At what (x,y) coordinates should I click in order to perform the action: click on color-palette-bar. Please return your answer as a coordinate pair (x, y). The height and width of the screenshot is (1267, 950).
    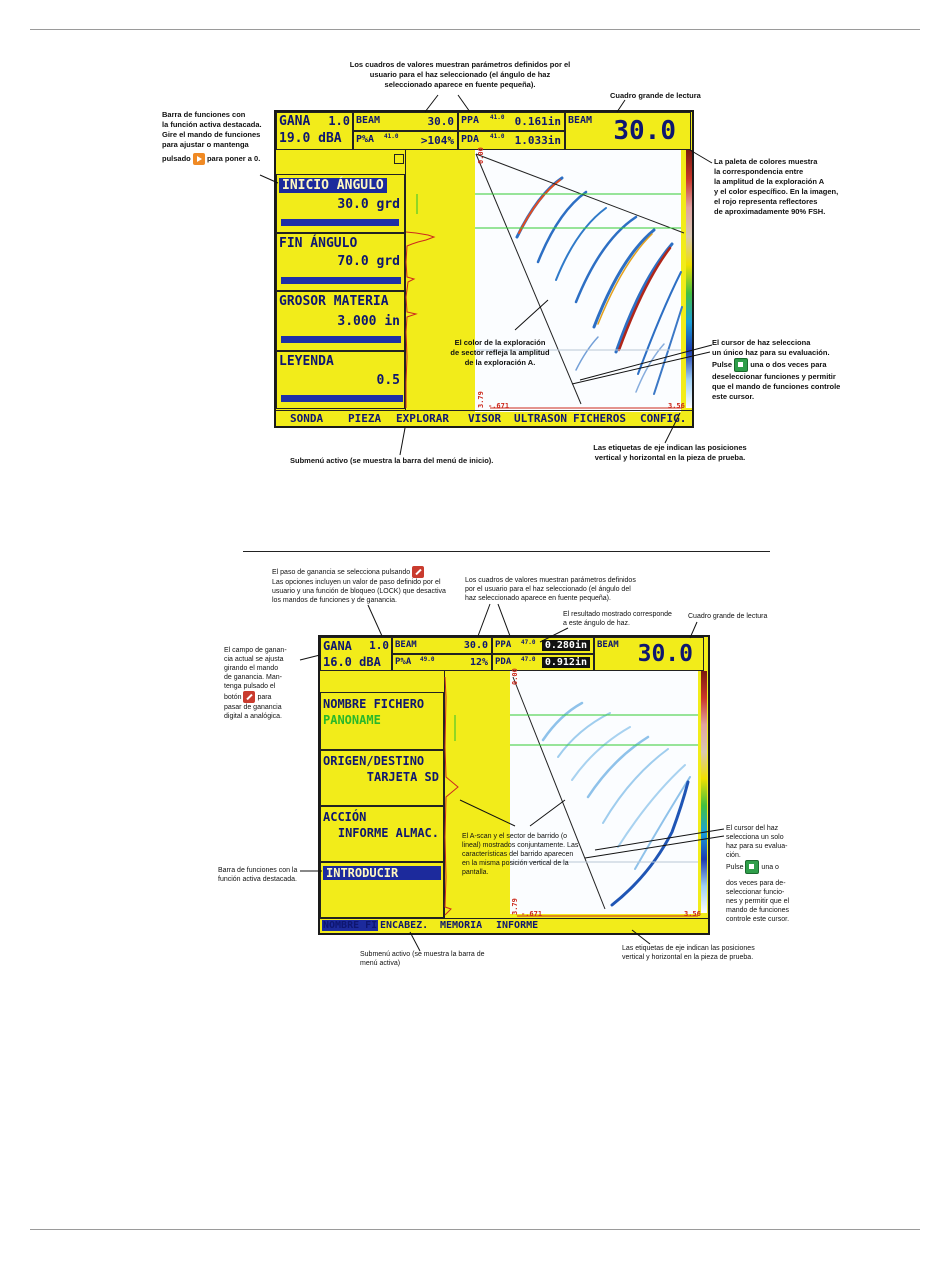
    Looking at the image, I should click on (689, 279).